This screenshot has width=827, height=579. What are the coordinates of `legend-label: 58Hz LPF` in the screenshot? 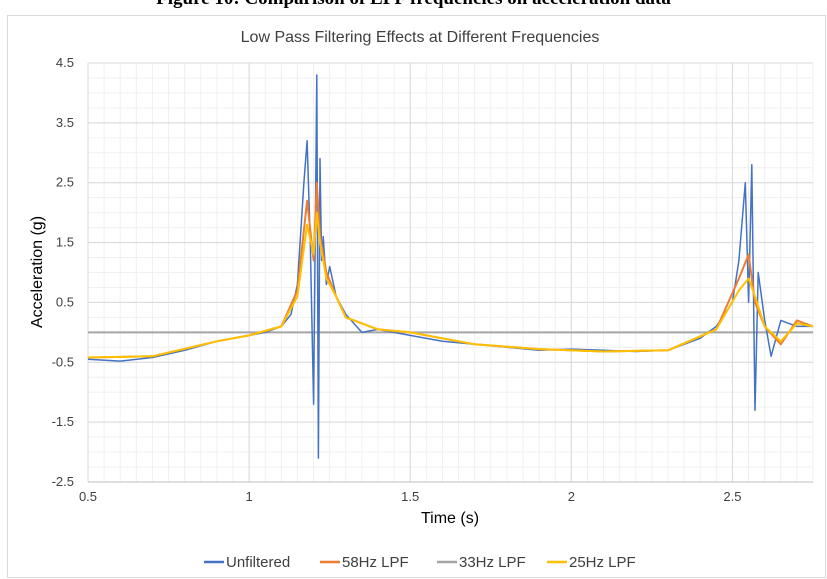 It's located at (375, 562).